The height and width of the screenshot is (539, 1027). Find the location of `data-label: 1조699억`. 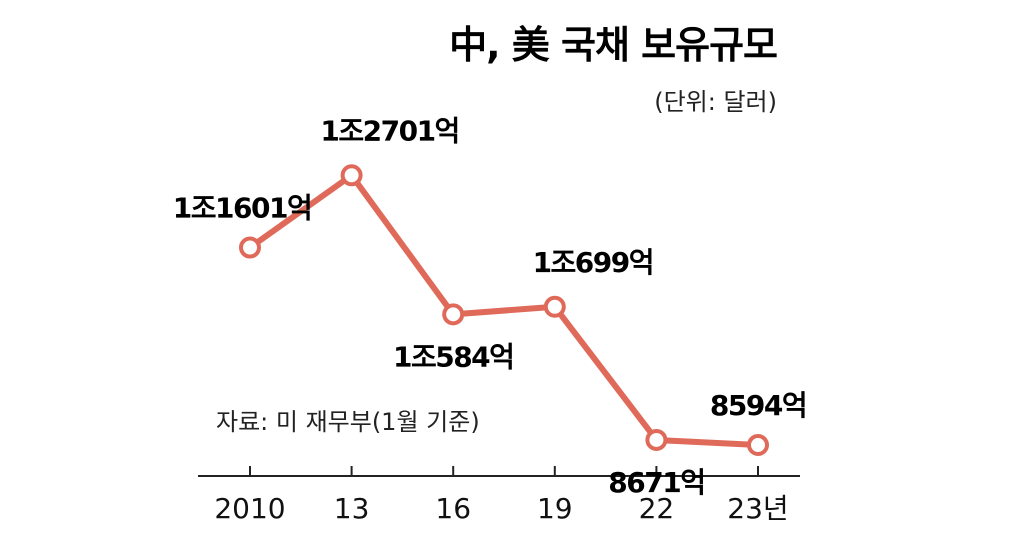

data-label: 1조699억 is located at coordinates (593, 262).